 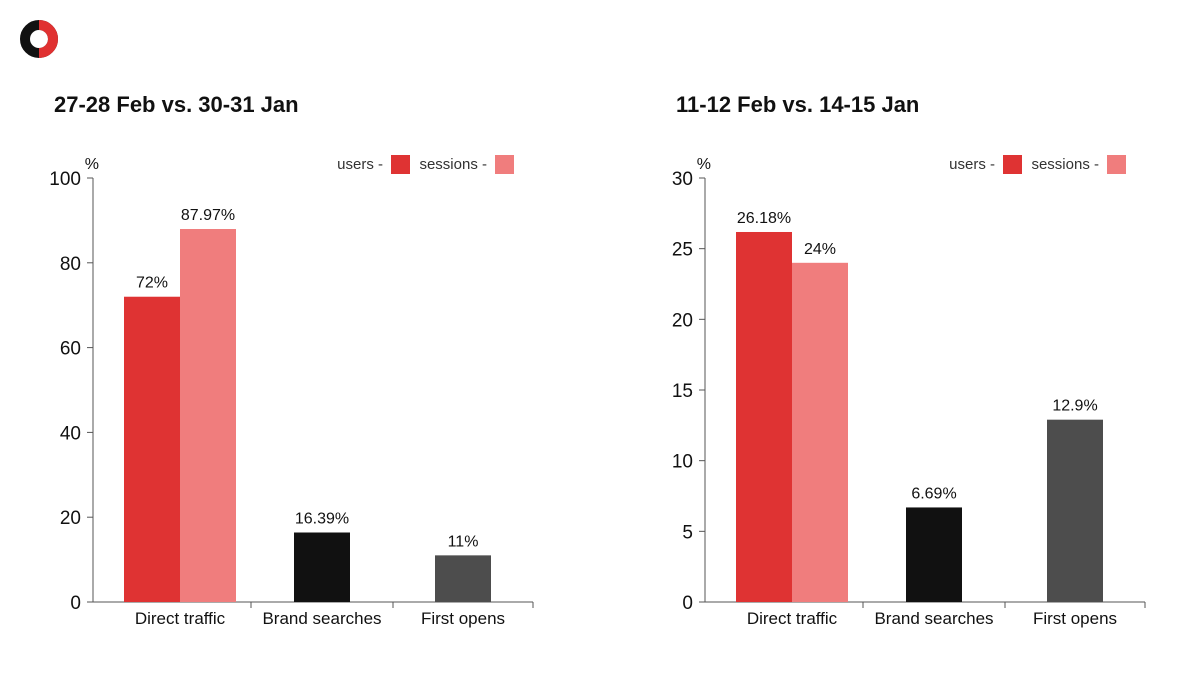 I want to click on y-tick-label: 30, so click(x=682, y=179).